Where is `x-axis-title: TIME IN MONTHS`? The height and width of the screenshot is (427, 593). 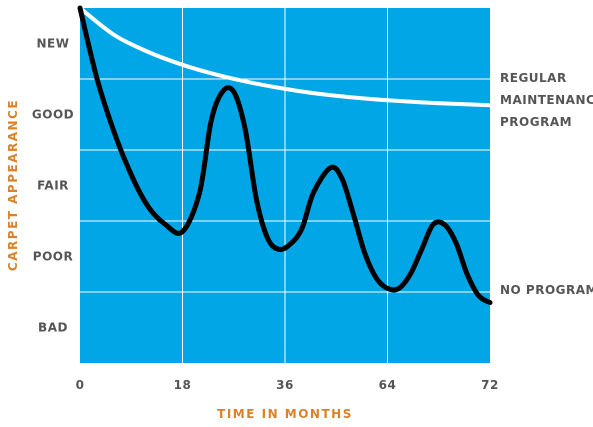 x-axis-title: TIME IN MONTHS is located at coordinates (285, 414).